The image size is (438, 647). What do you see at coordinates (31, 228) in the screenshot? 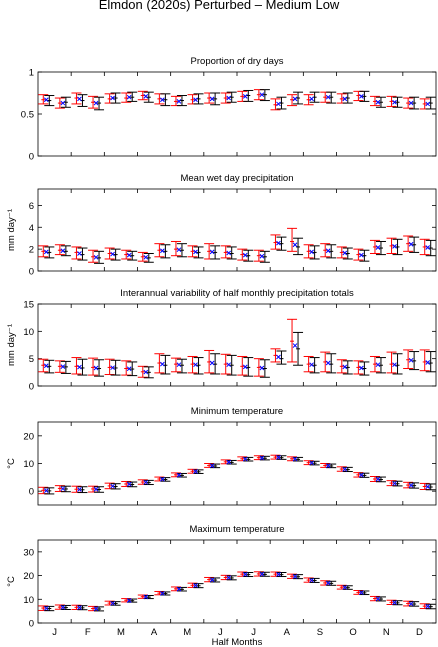
I see `y-tick-label: 4` at bounding box center [31, 228].